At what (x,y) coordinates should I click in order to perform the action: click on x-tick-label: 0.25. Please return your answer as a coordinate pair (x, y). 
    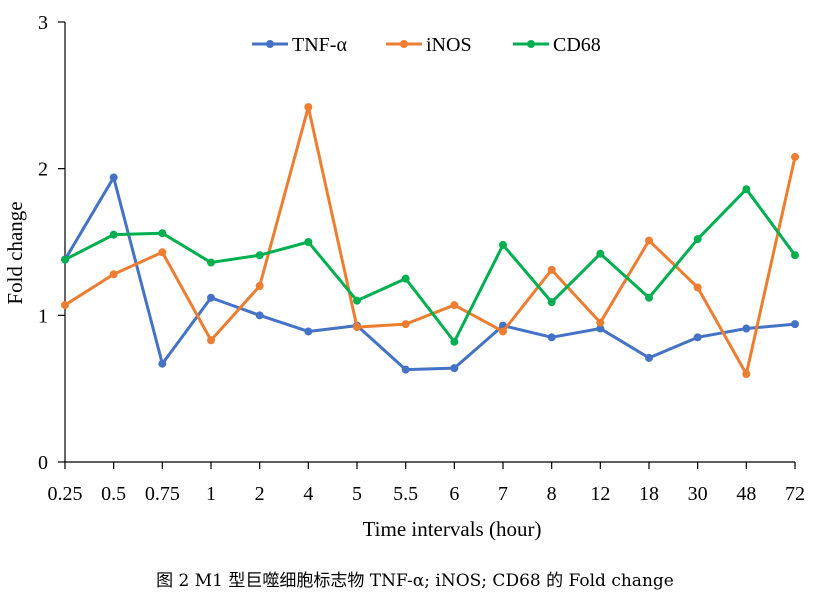
    Looking at the image, I should click on (65, 494).